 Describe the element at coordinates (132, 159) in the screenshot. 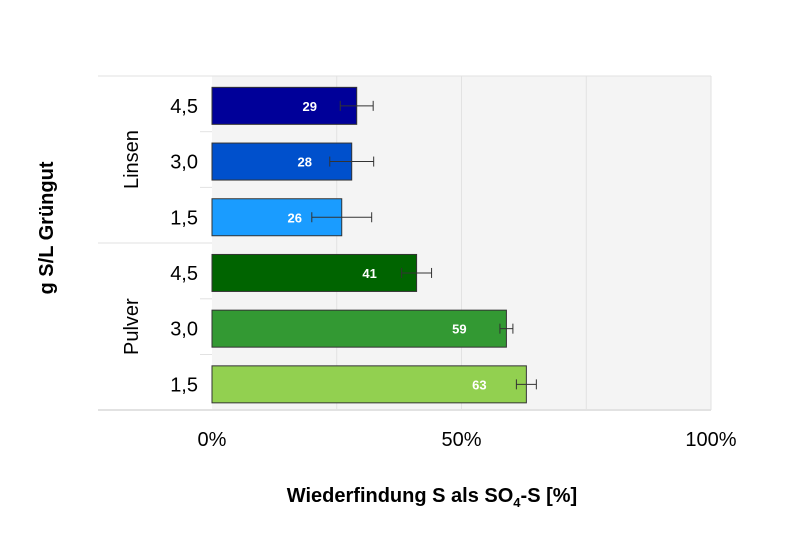

I see `group-label: Linsen` at that location.